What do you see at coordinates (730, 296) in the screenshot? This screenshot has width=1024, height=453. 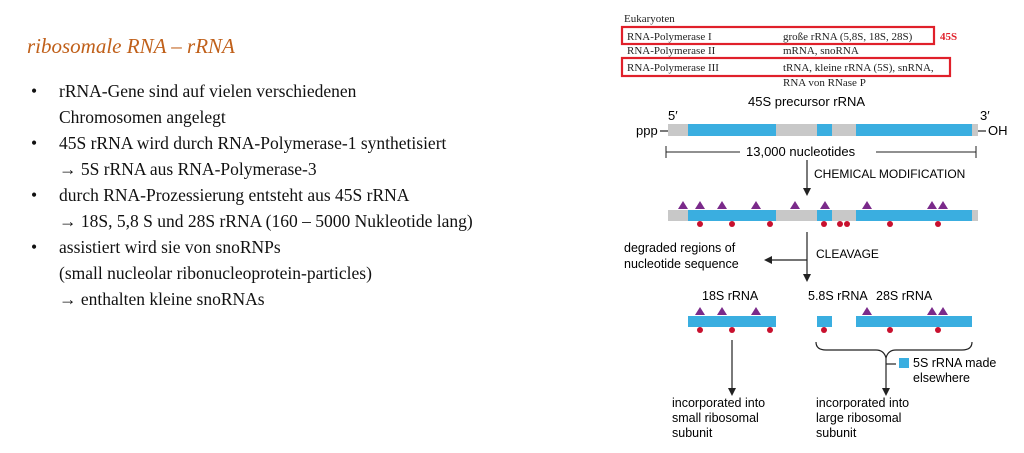 I see `label-18s: 18S rRNA` at bounding box center [730, 296].